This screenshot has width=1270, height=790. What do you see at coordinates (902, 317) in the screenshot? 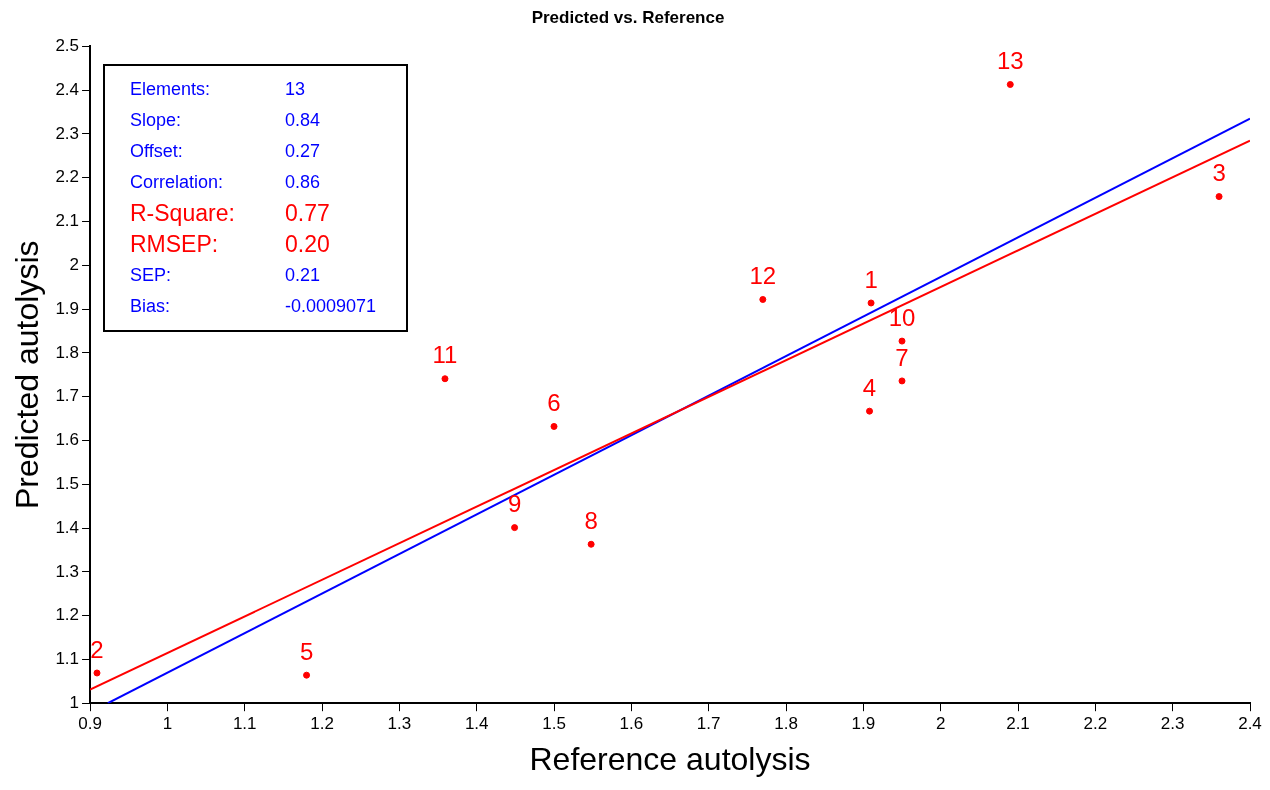
I see `annotation: 10` at bounding box center [902, 317].